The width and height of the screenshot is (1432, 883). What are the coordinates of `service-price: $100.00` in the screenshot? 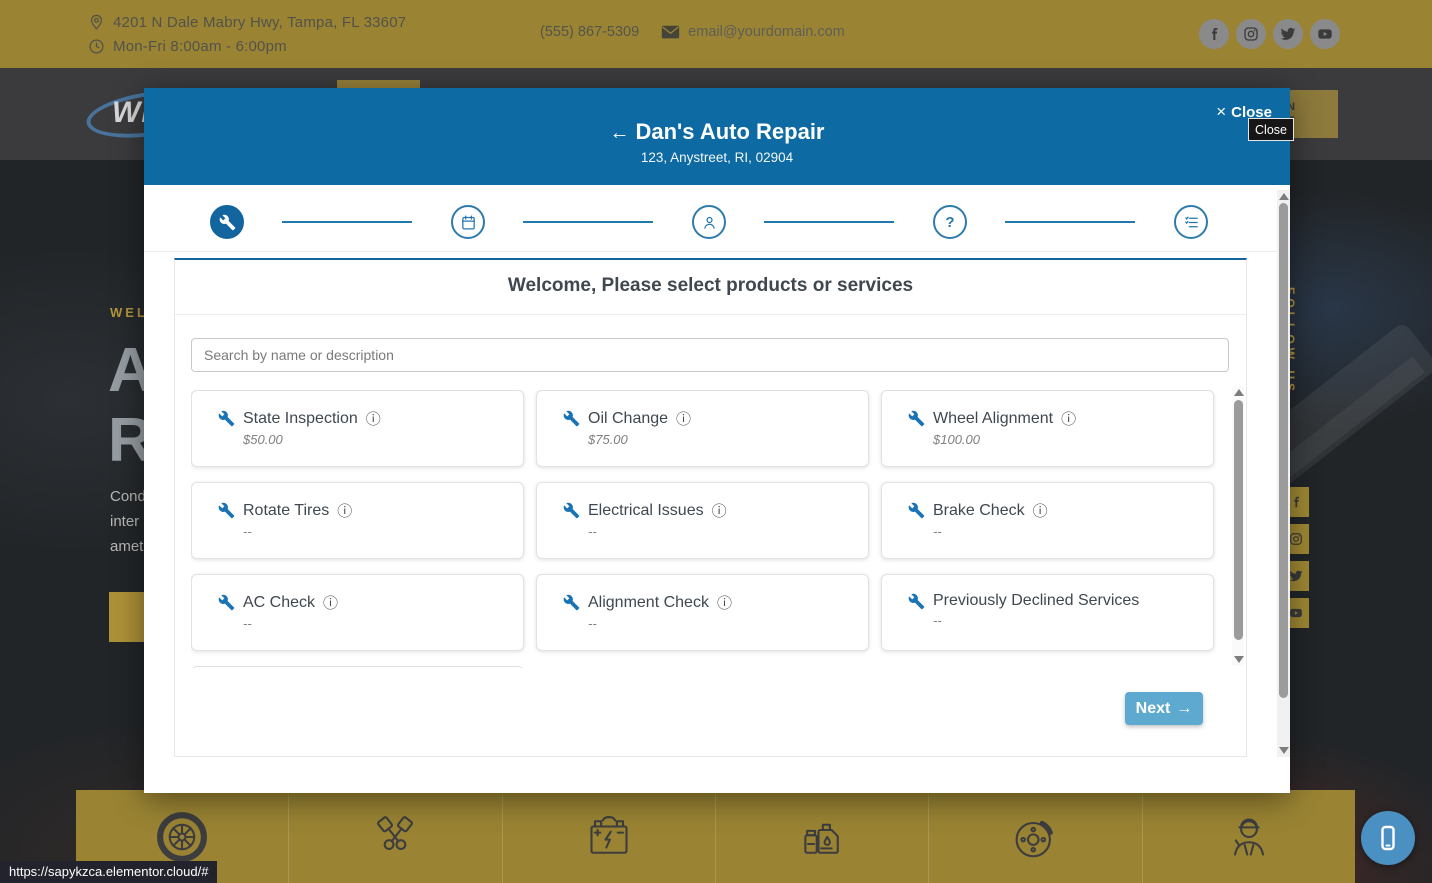 It's located at (956, 439).